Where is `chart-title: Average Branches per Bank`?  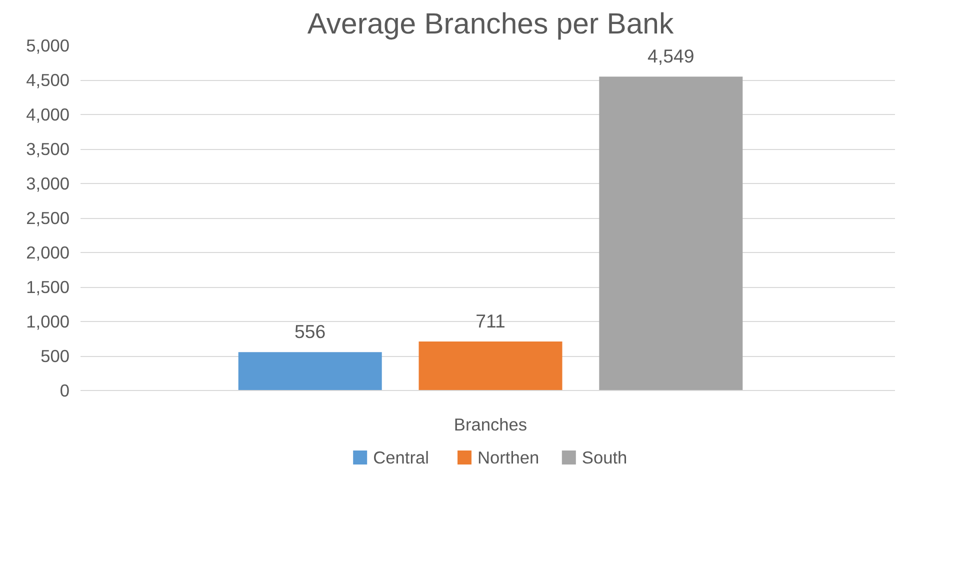 chart-title: Average Branches per Bank is located at coordinates (490, 24).